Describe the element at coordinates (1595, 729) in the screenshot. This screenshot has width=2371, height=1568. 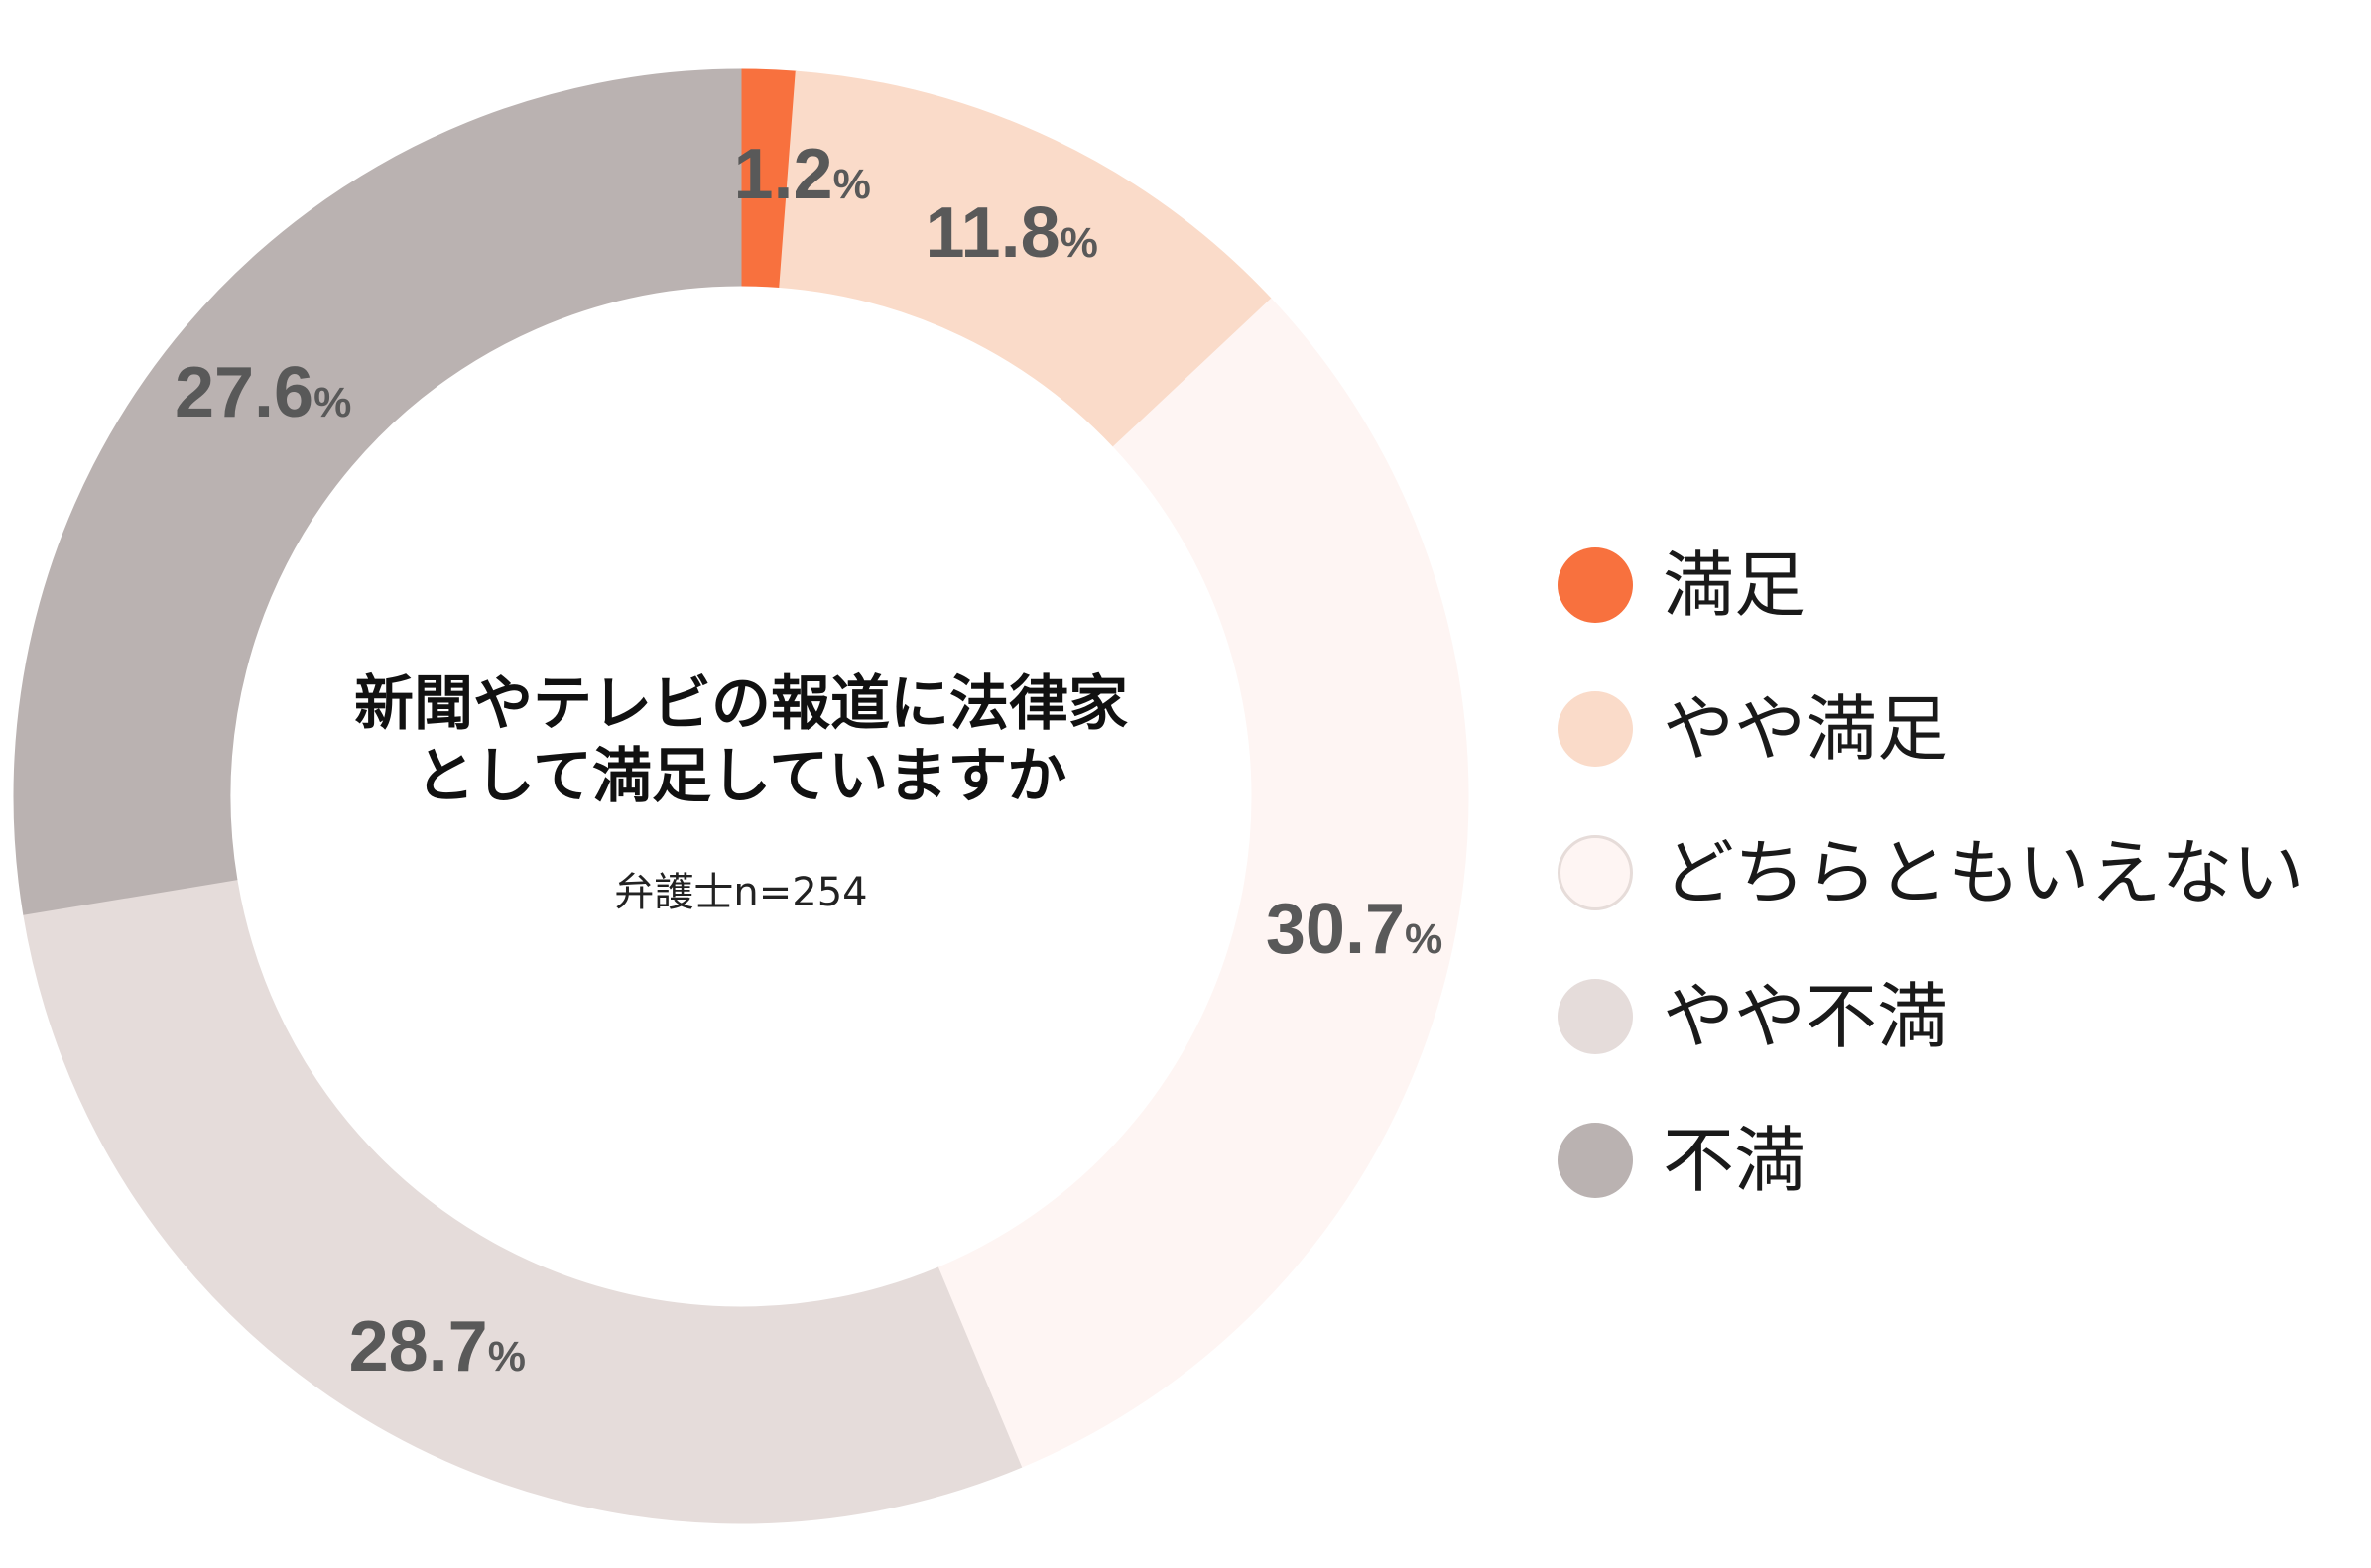
I see `legend-swatch-somewhat-satisfied` at that location.